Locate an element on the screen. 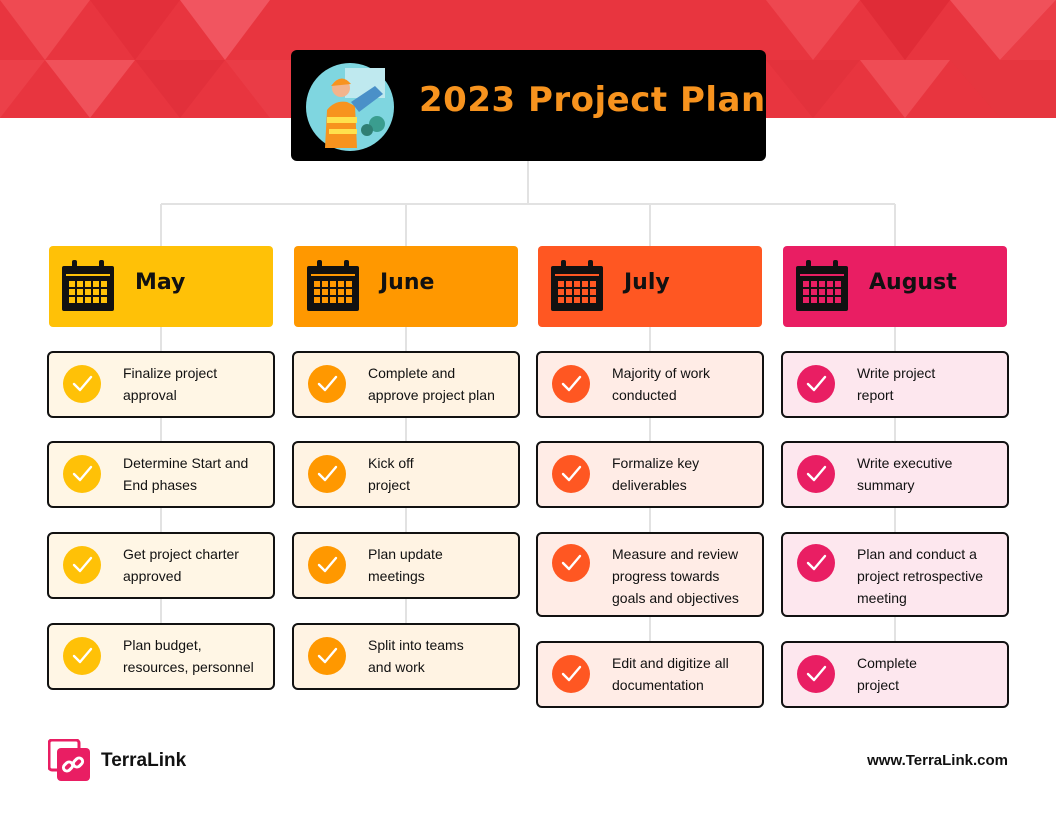 This screenshot has height=816, width=1056. task-card: Formalize key deliverables is located at coordinates (650, 474).